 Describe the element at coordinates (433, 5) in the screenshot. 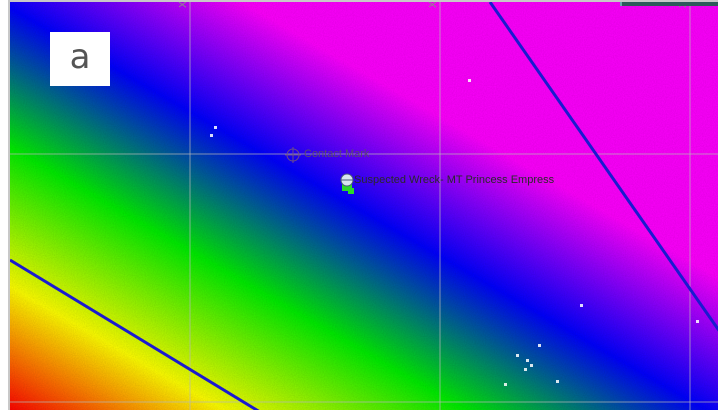

I see `grid-label-2: X 000` at that location.